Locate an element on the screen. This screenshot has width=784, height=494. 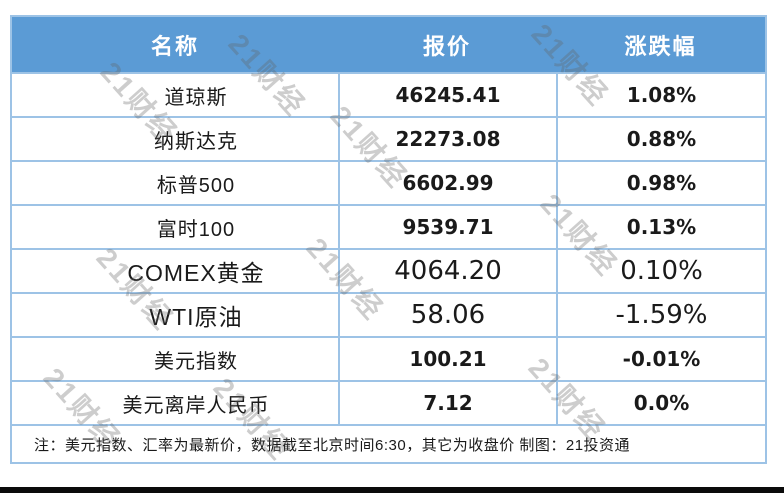
cell-name: 道琼斯 is located at coordinates (196, 97).